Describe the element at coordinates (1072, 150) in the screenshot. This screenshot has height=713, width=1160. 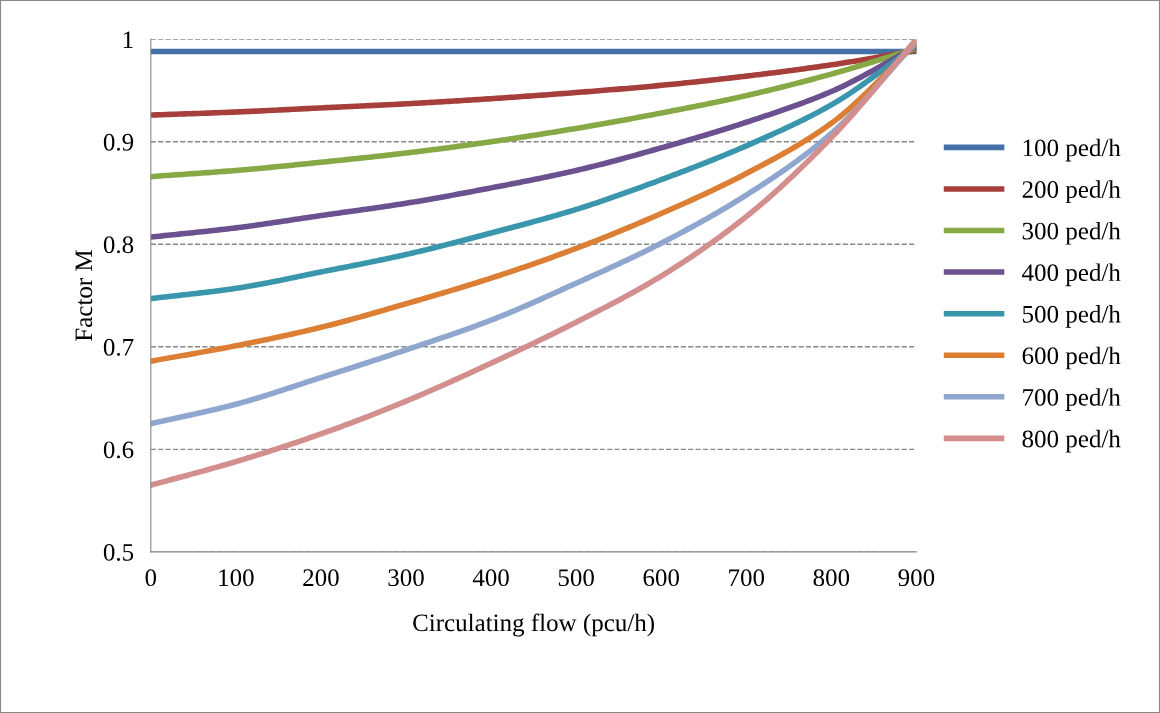
I see `legend-label: 100 ped/h` at that location.